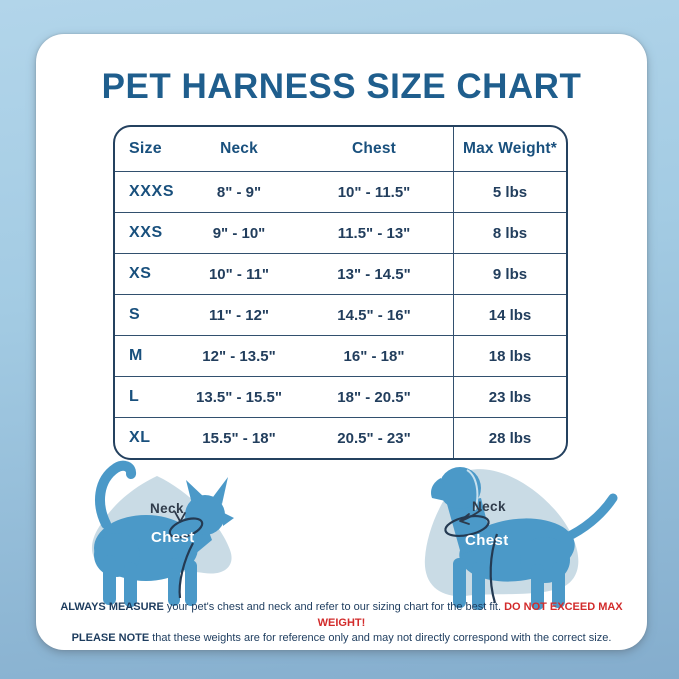 The image size is (679, 679). Describe the element at coordinates (374, 274) in the screenshot. I see `row-chest: 13" - 14.5"` at that location.